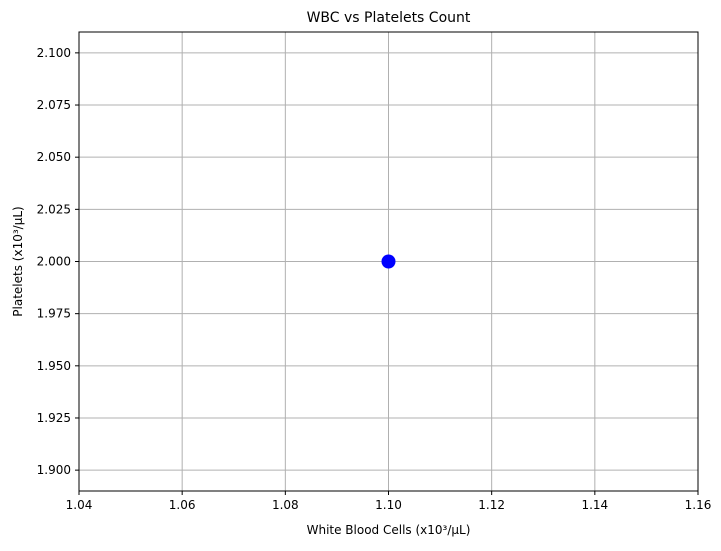  Describe the element at coordinates (79, 505) in the screenshot. I see `x-tick-label: 1.04` at that location.